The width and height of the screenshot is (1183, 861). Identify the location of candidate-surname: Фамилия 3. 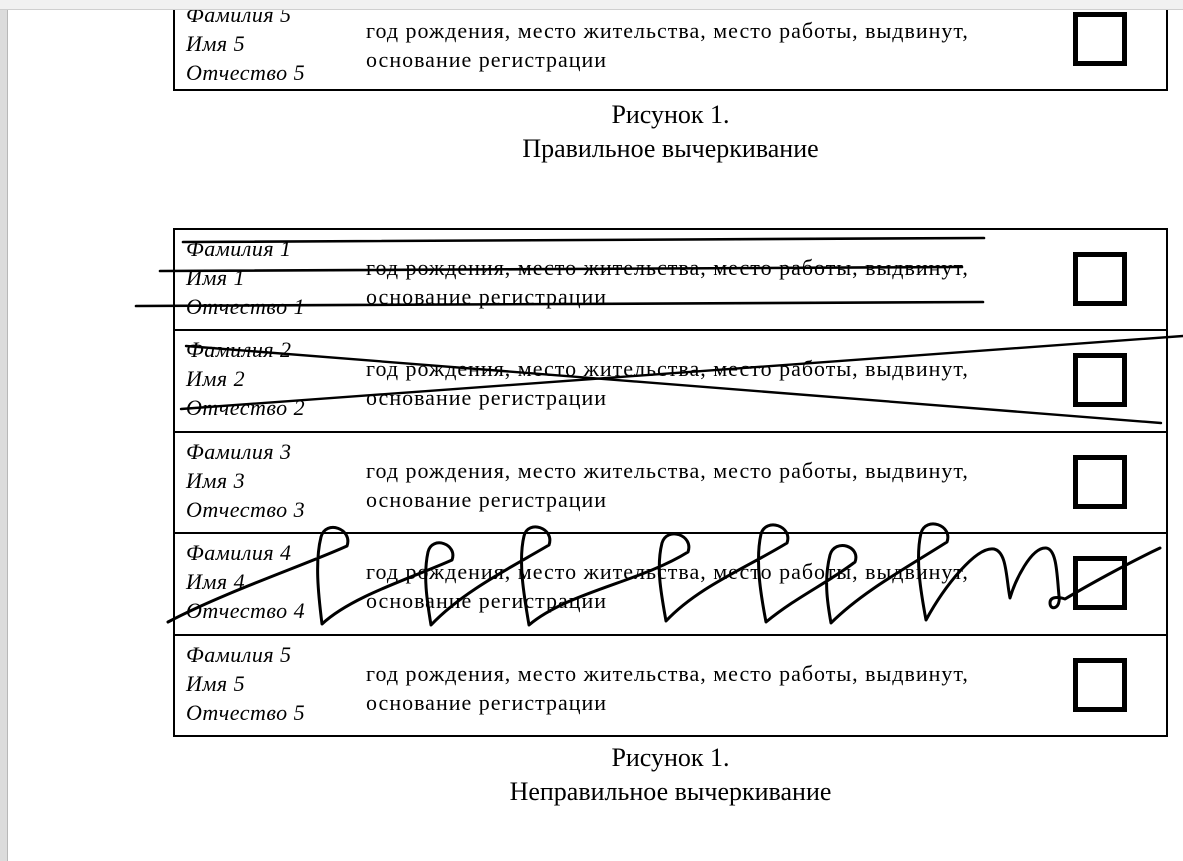
(239, 451).